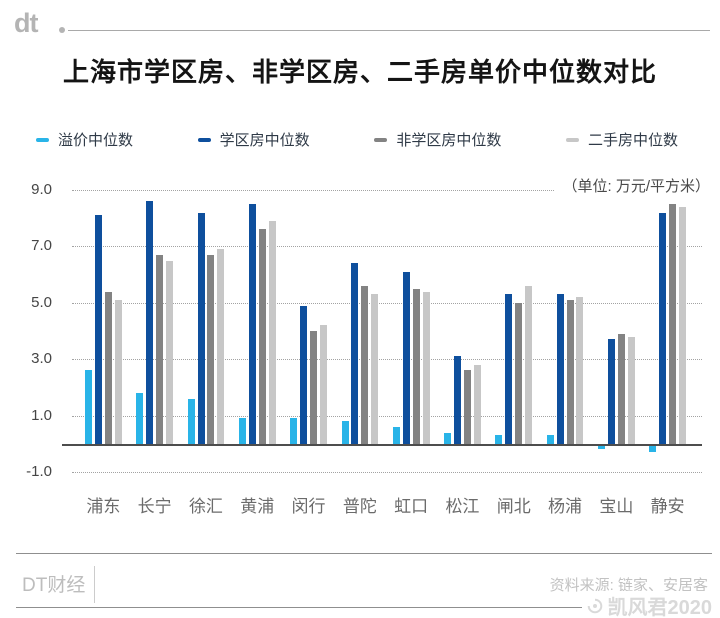 The height and width of the screenshot is (618, 720). Describe the element at coordinates (41, 189) in the screenshot. I see `y-tick-label-9: 9.0` at that location.